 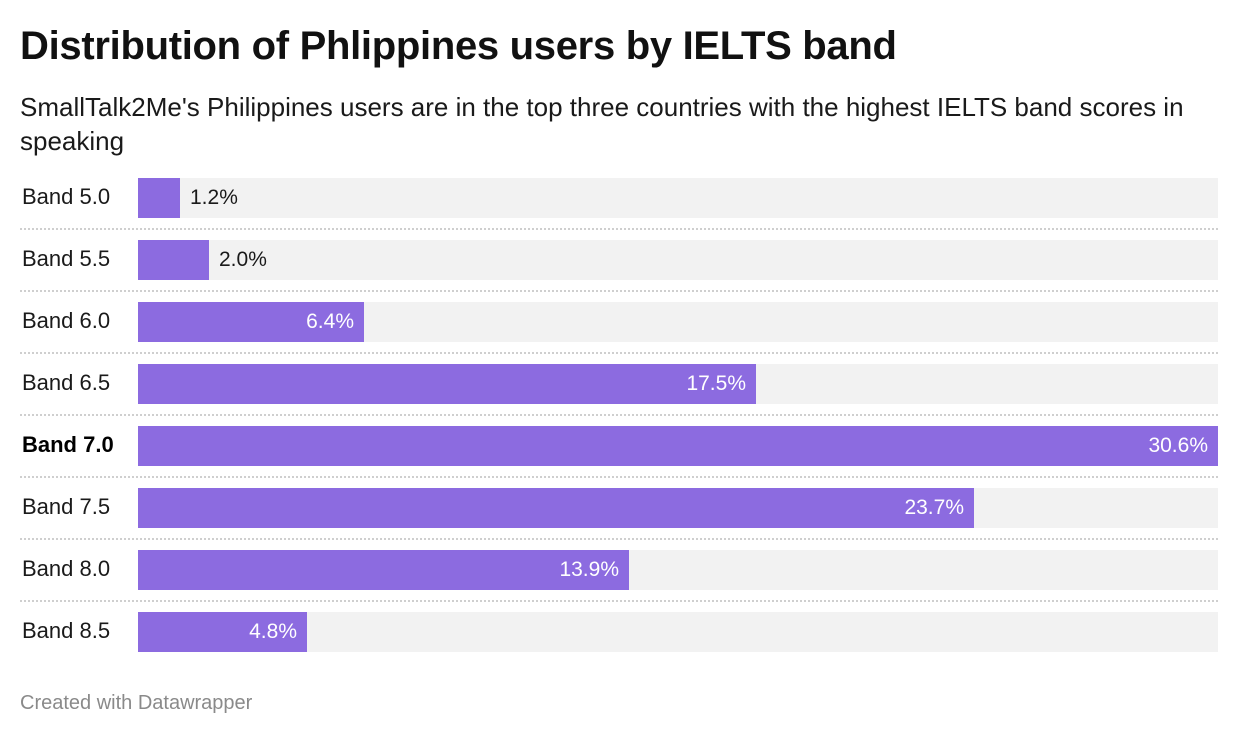 I want to click on value-label: 23.7%, so click(x=934, y=507).